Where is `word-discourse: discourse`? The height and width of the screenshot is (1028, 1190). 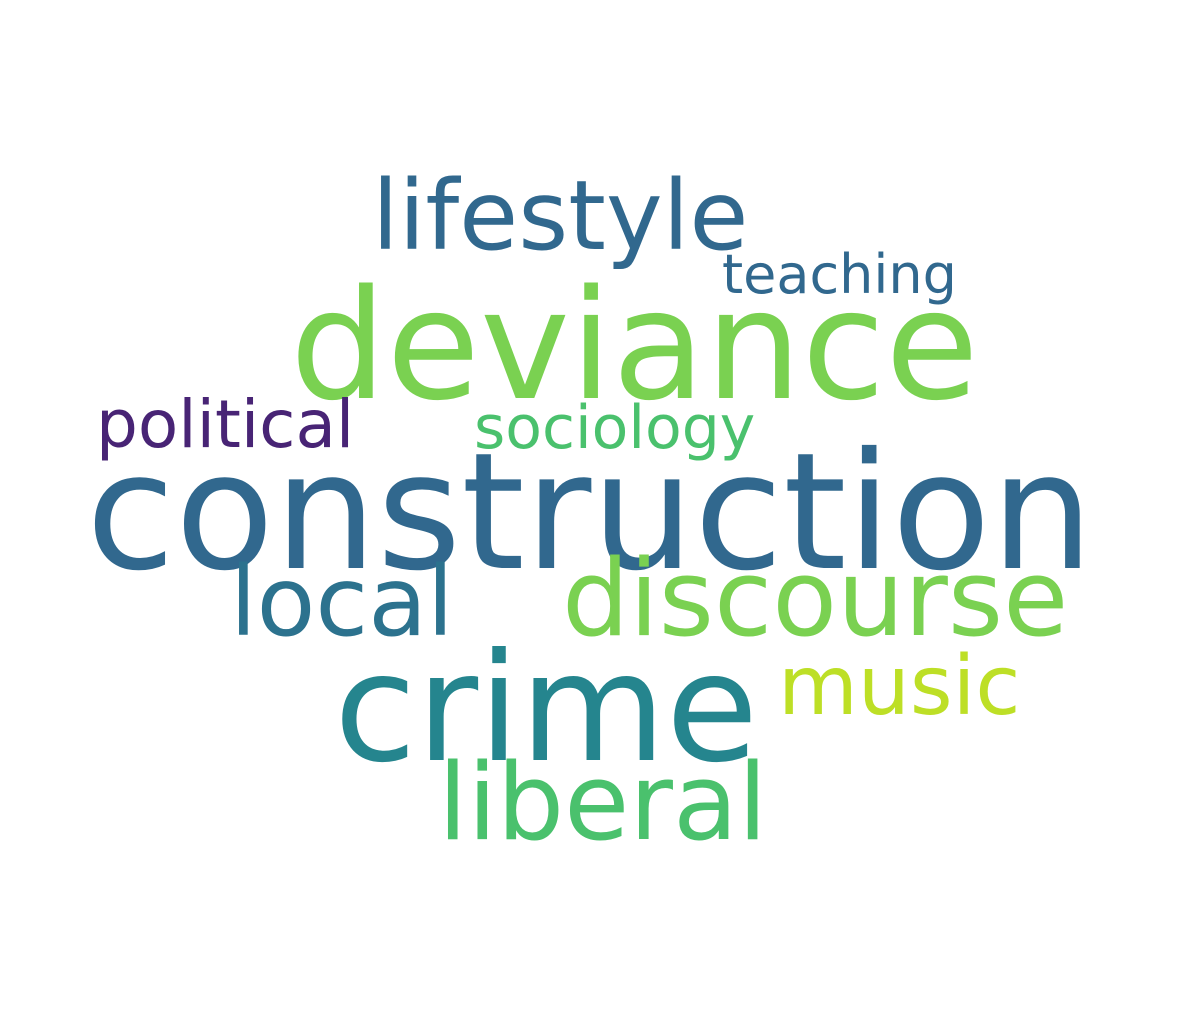 word-discourse: discourse is located at coordinates (815, 598).